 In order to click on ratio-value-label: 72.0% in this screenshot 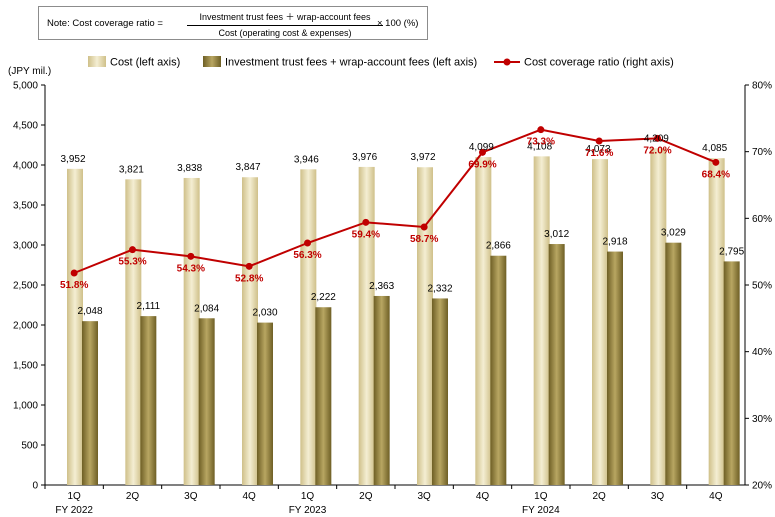, I will do `click(657, 150)`.